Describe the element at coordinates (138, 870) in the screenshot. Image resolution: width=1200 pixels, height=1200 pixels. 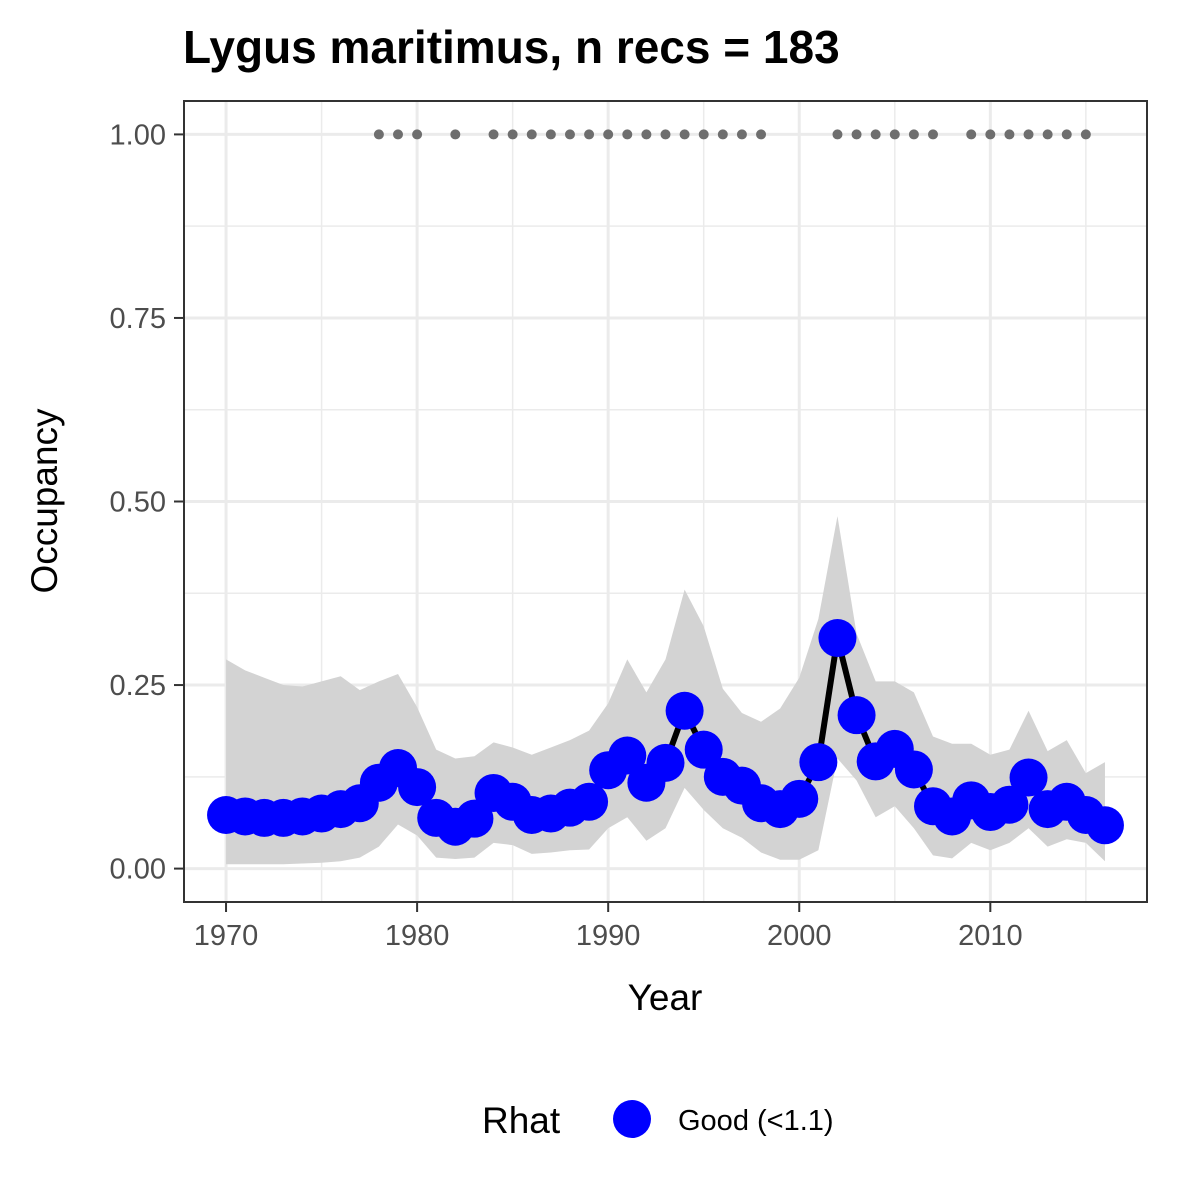
I see `y-tick-label: 0.00` at that location.